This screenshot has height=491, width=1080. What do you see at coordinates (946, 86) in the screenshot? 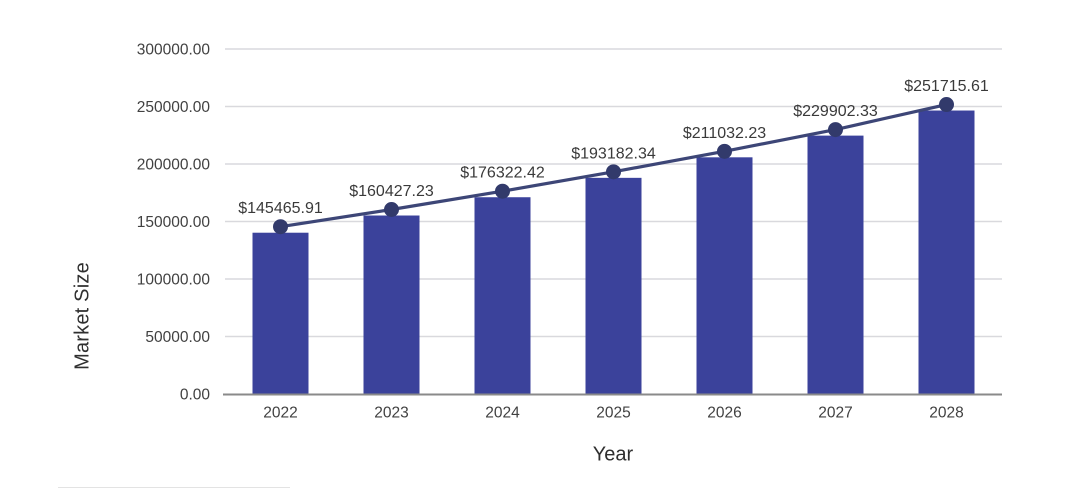
I see `data-label: $251715.61` at bounding box center [946, 86].